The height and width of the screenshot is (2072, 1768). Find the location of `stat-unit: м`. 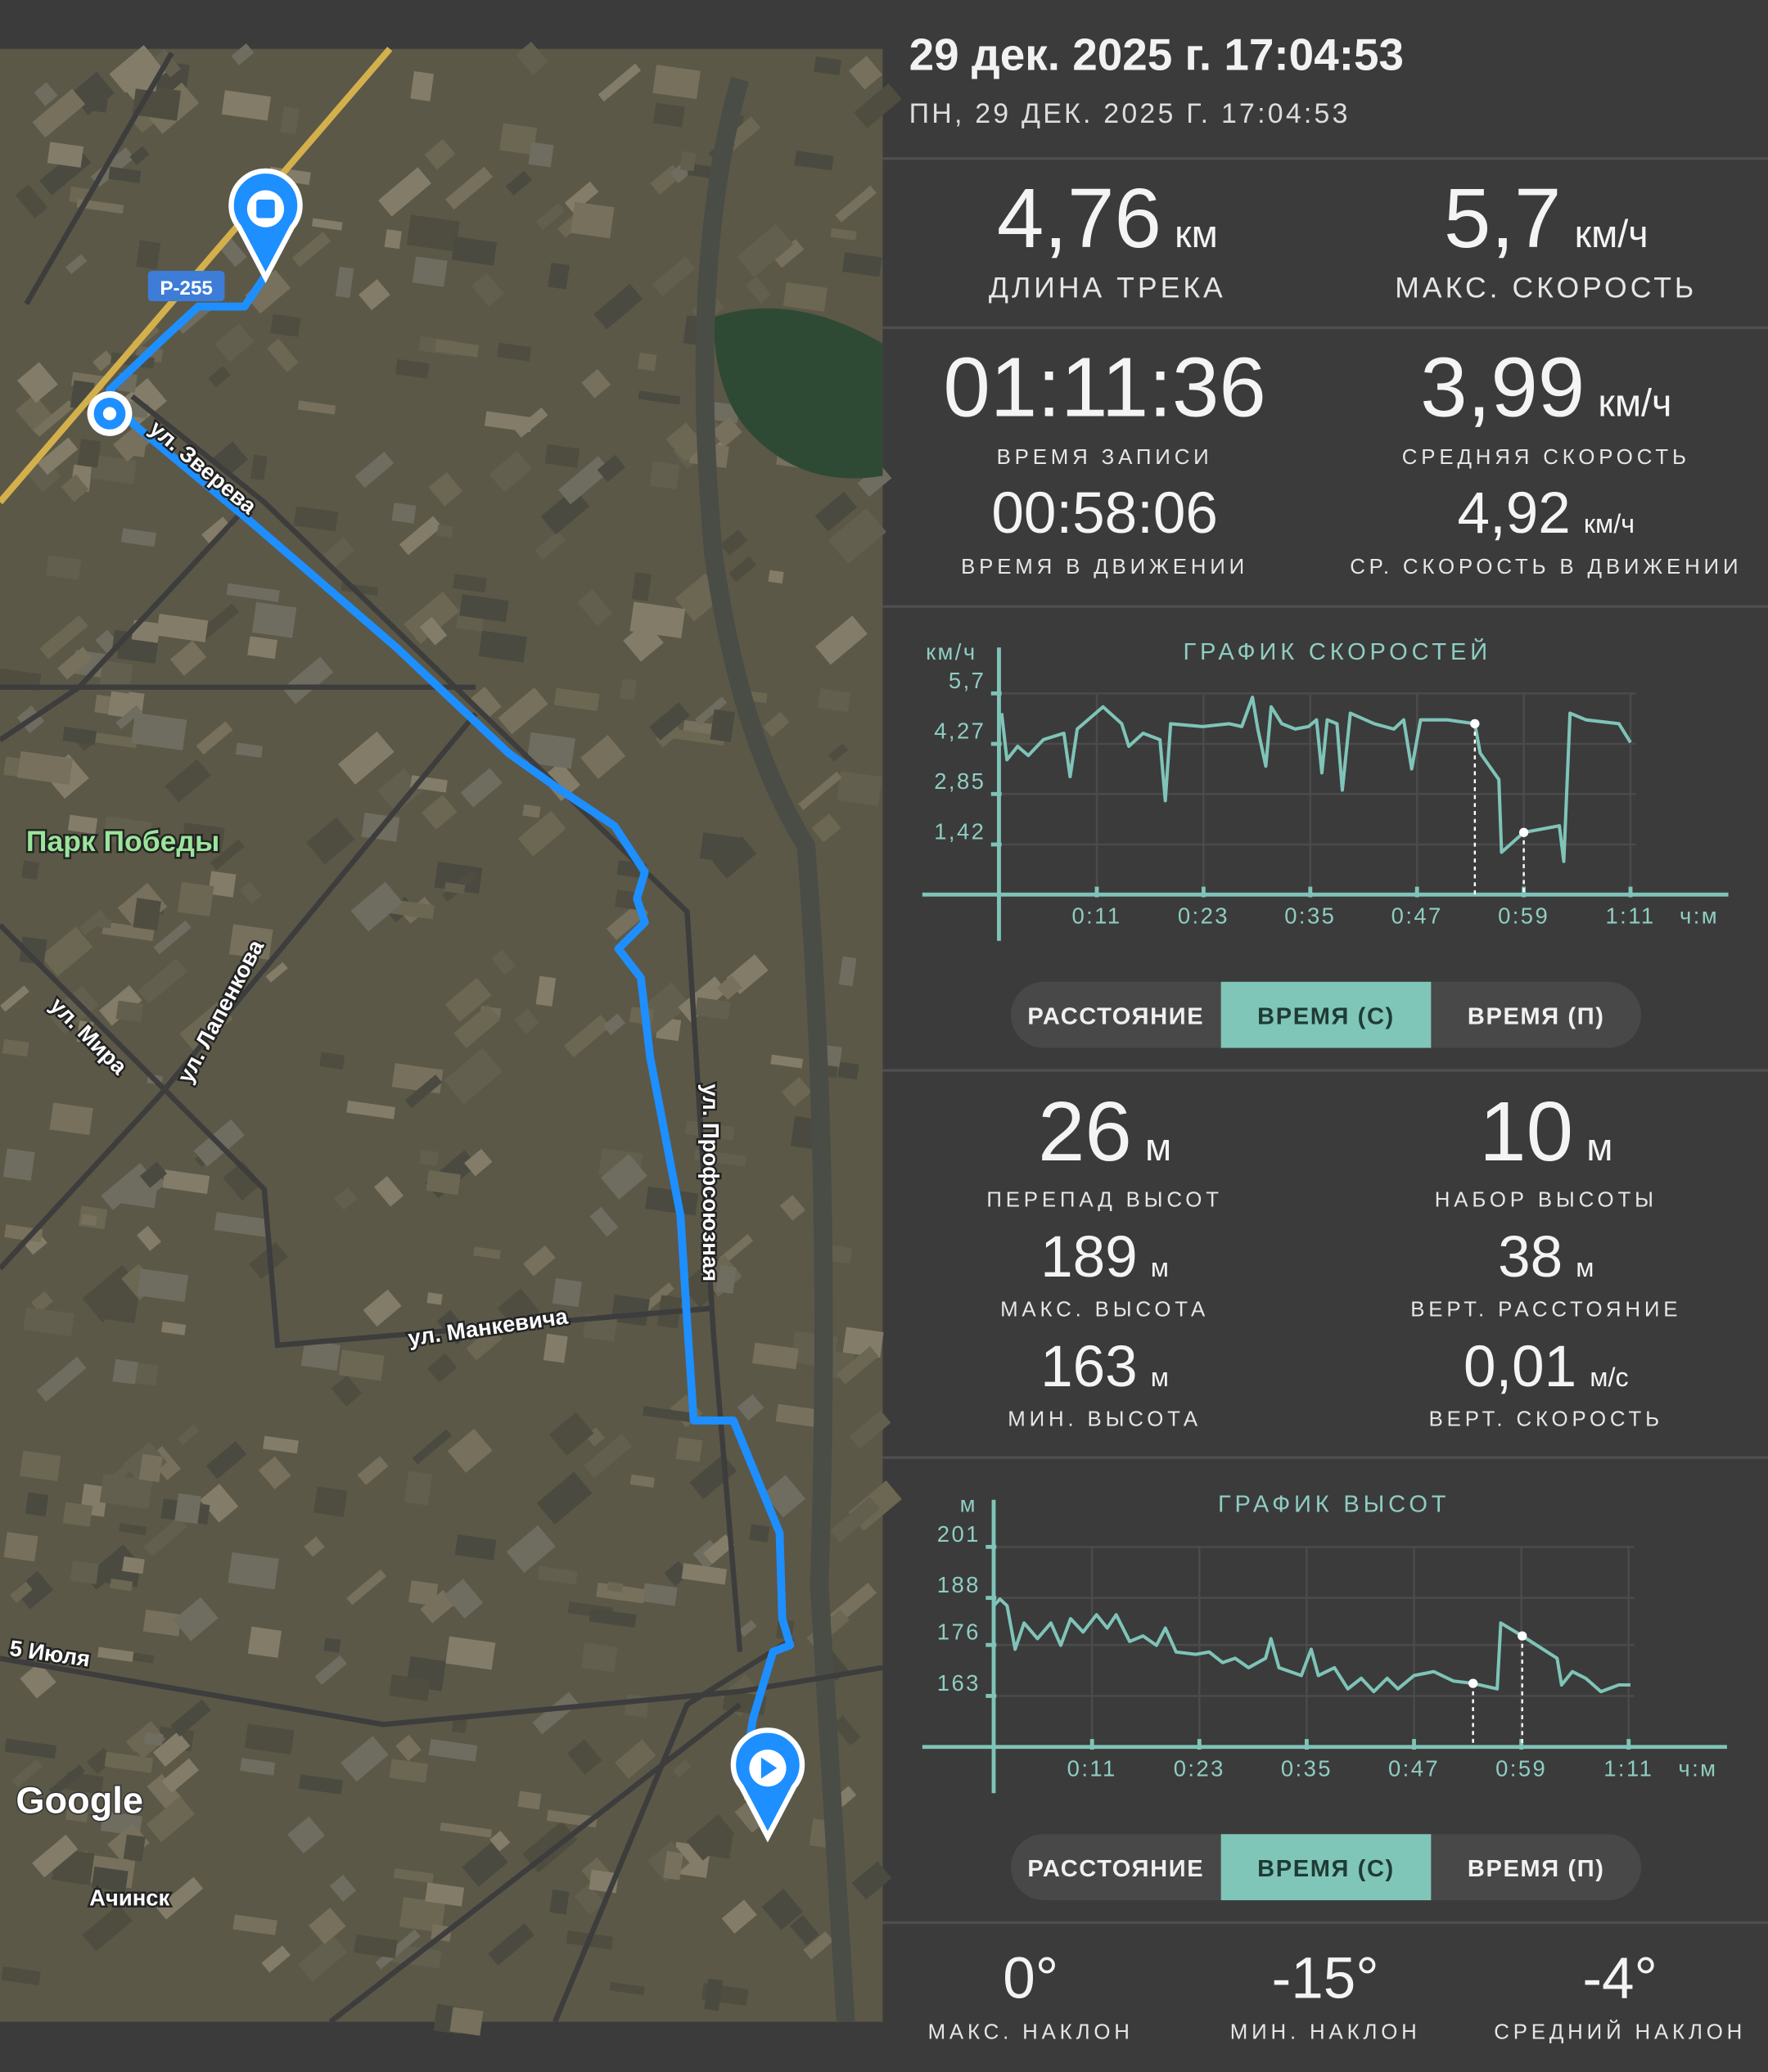

stat-unit: м is located at coordinates (1585, 1267).